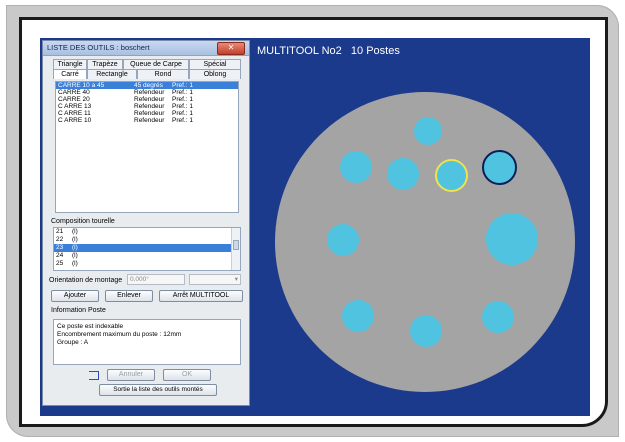 The image size is (625, 442). What do you see at coordinates (73, 342) in the screenshot?
I see `info-line: Groupe : A` at bounding box center [73, 342].